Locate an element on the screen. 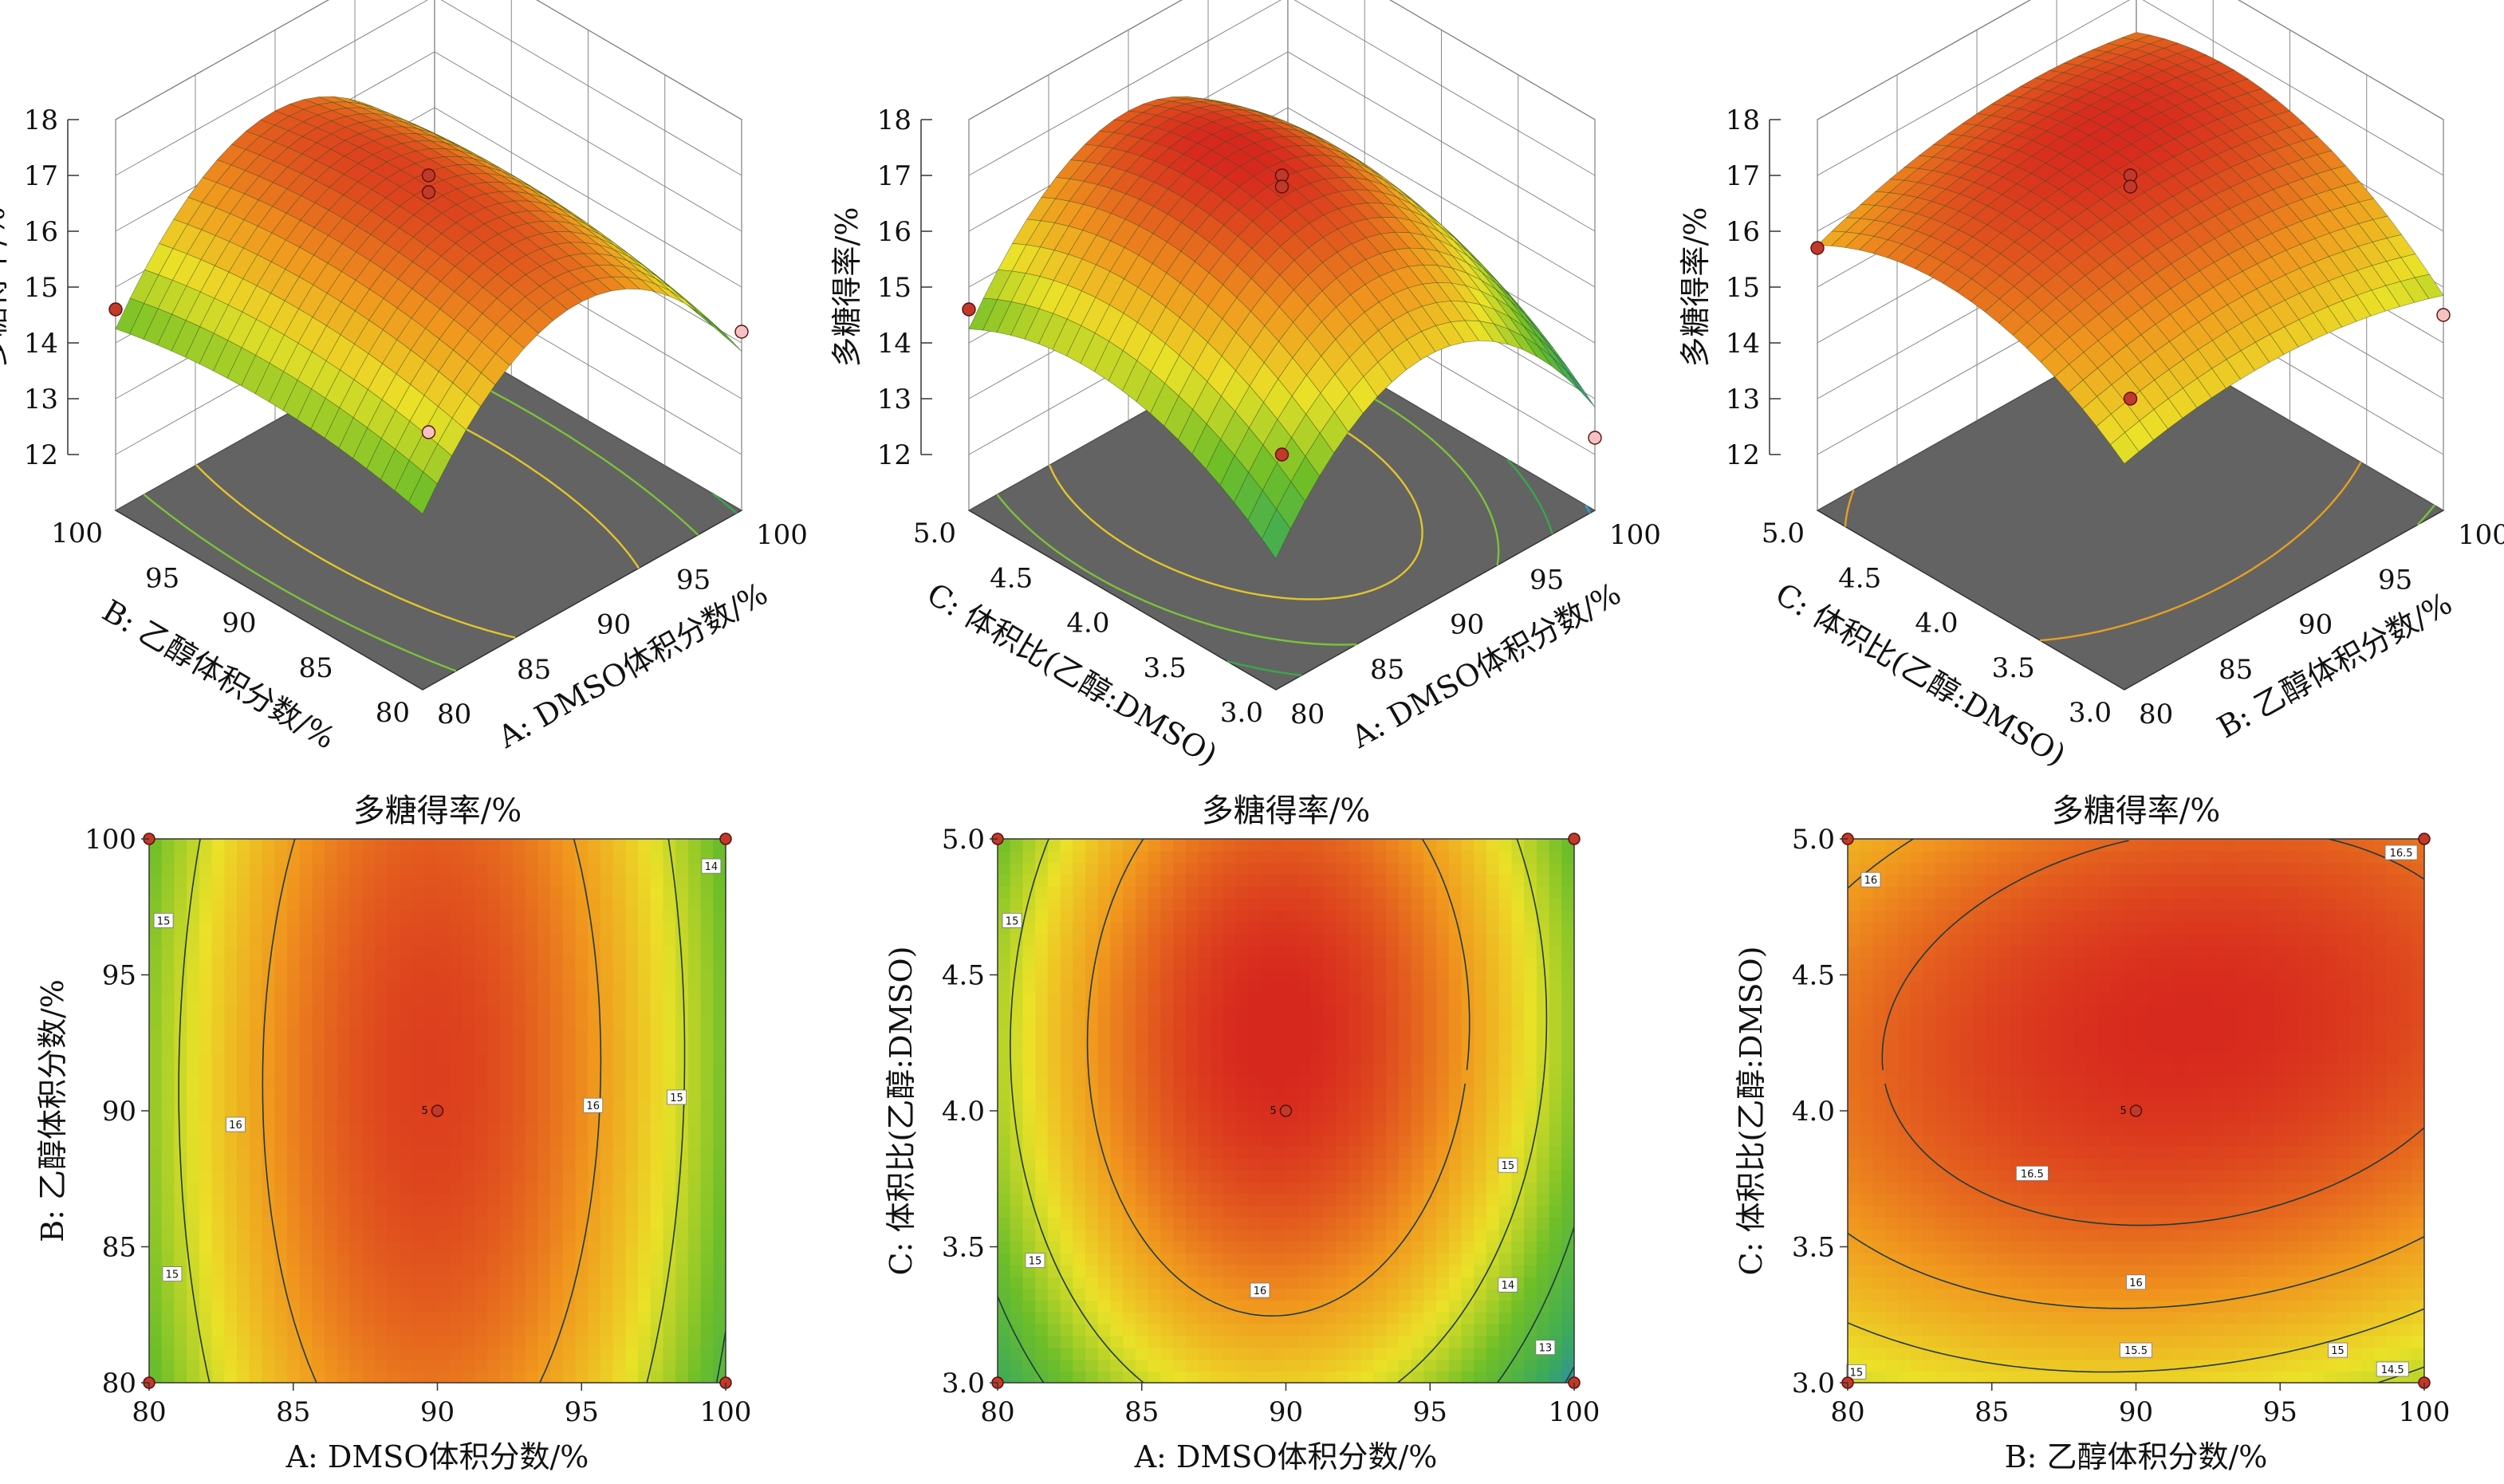 The image size is (2504, 1484). contour-level-label: 13 is located at coordinates (1546, 1348).